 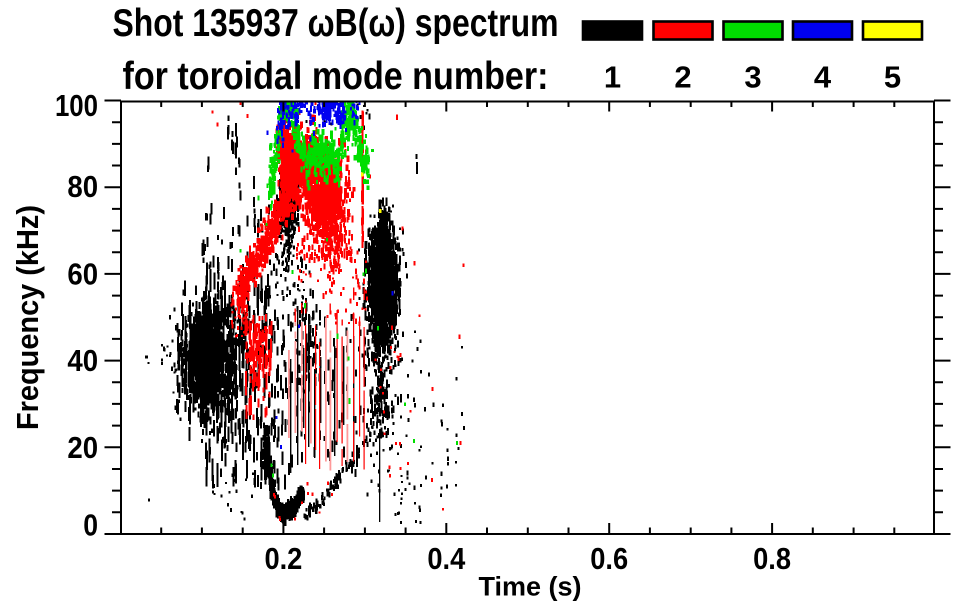 What do you see at coordinates (27, 317) in the screenshot?
I see `svg-text: Frequency (kHz)` at bounding box center [27, 317].